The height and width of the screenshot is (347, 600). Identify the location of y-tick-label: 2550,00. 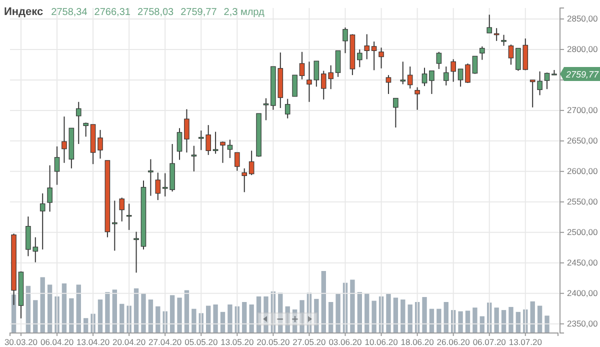
(582, 201).